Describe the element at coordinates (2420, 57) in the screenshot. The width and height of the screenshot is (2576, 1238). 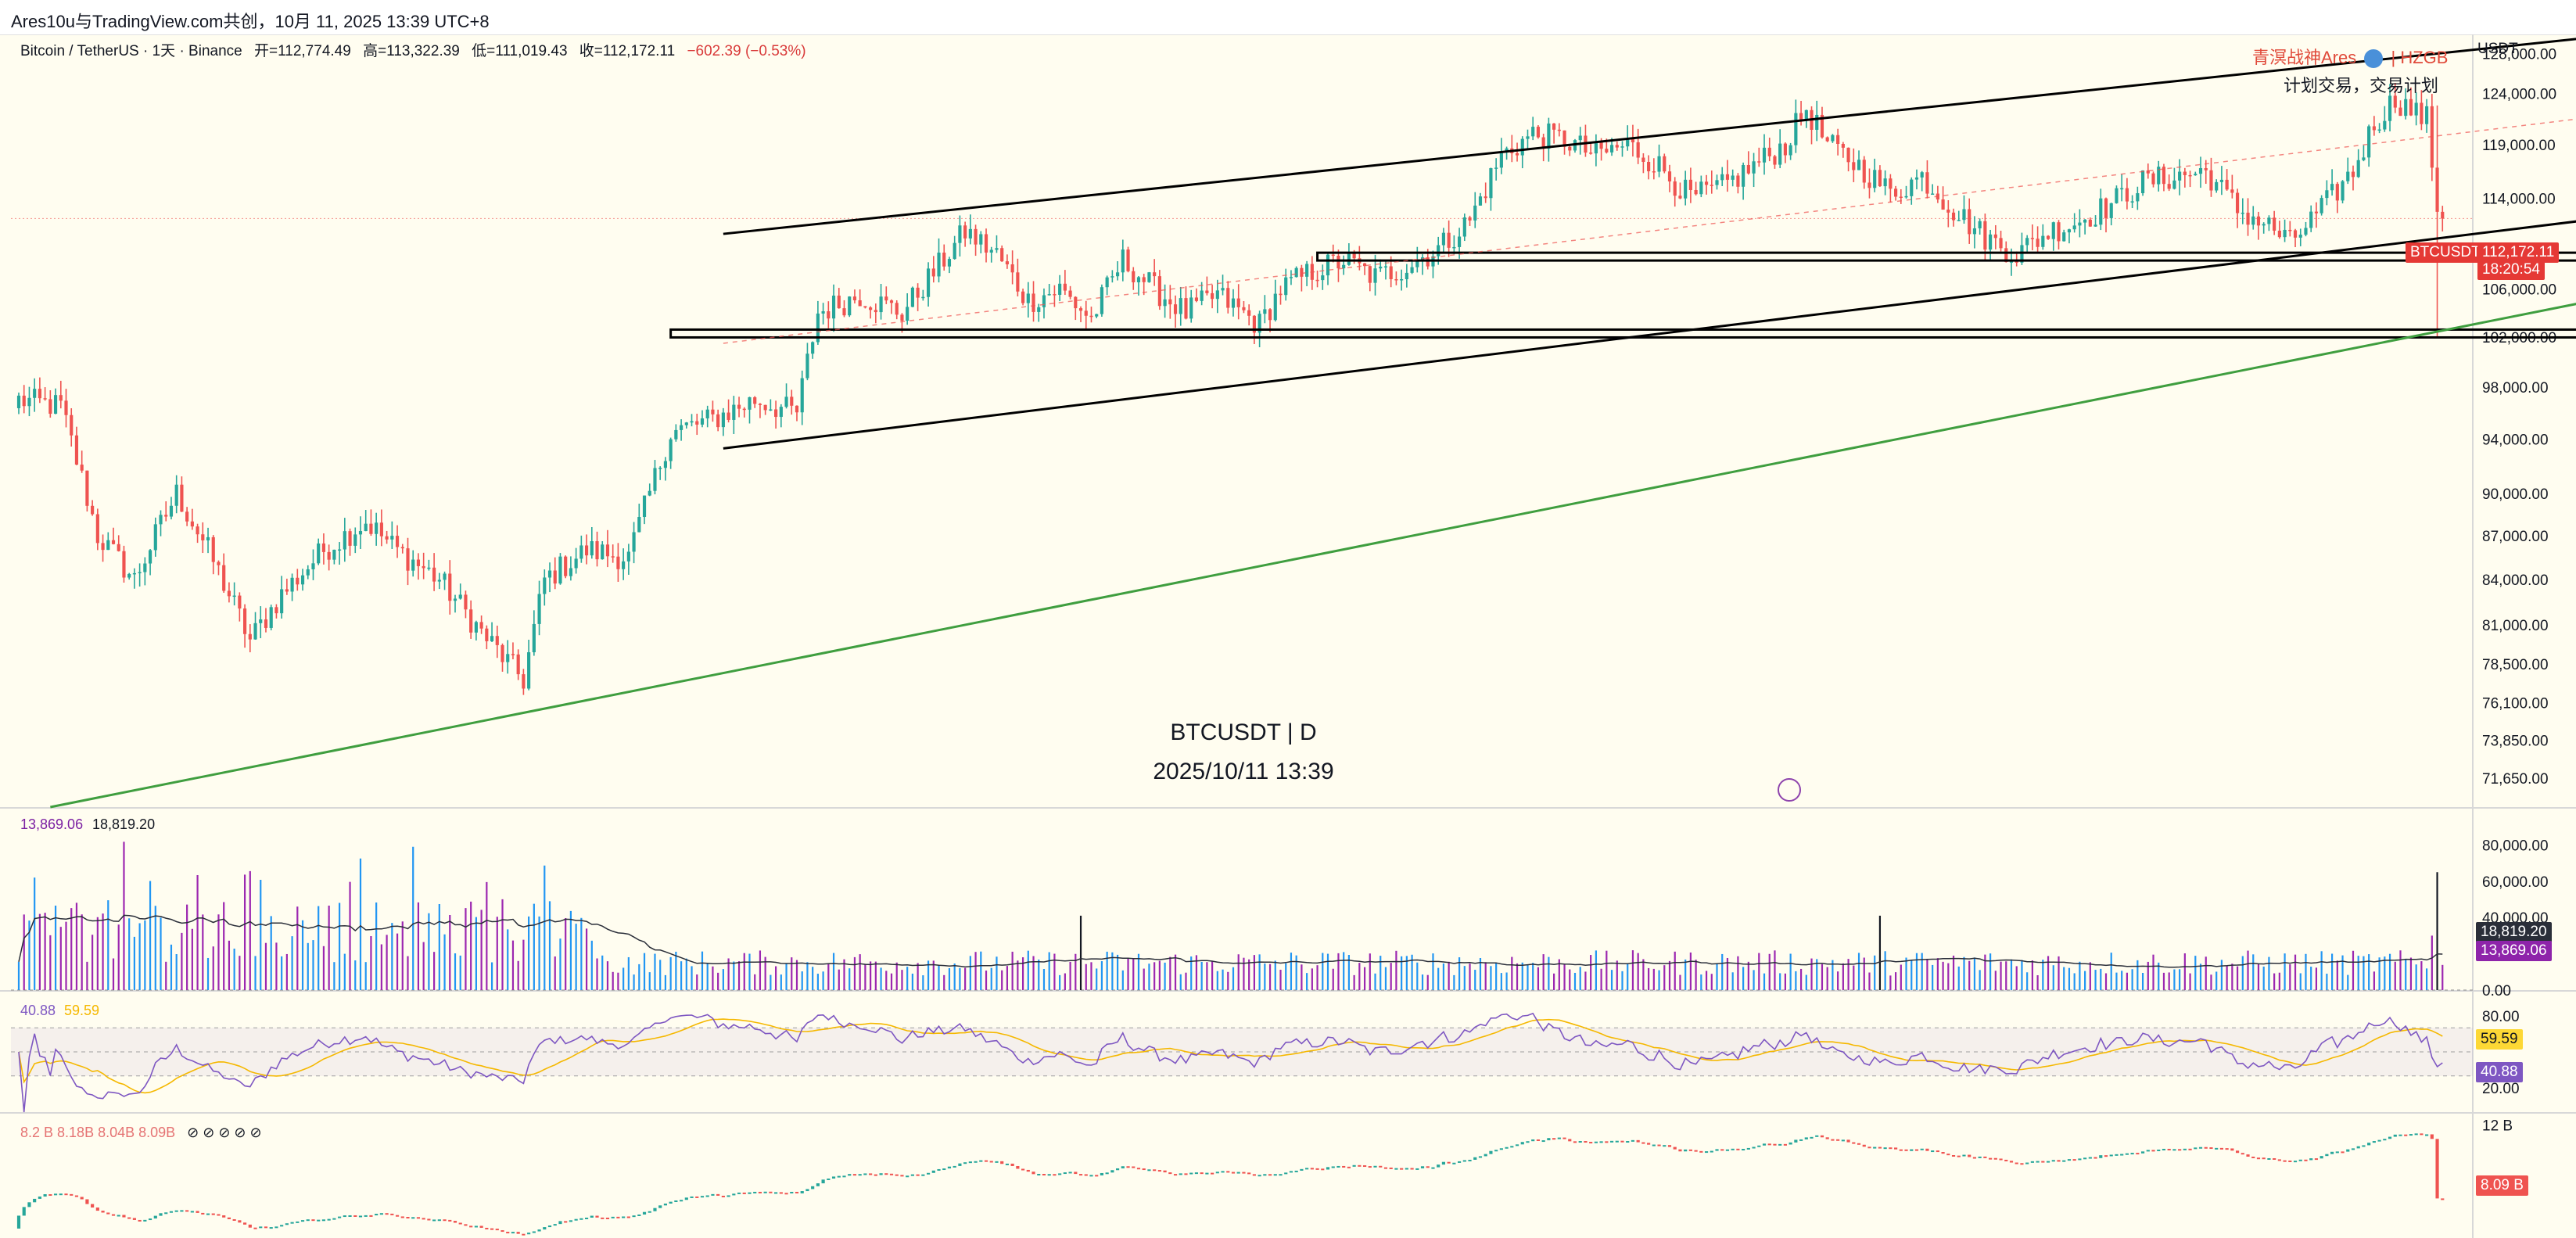
I see `brand-tag: | HZGB` at that location.